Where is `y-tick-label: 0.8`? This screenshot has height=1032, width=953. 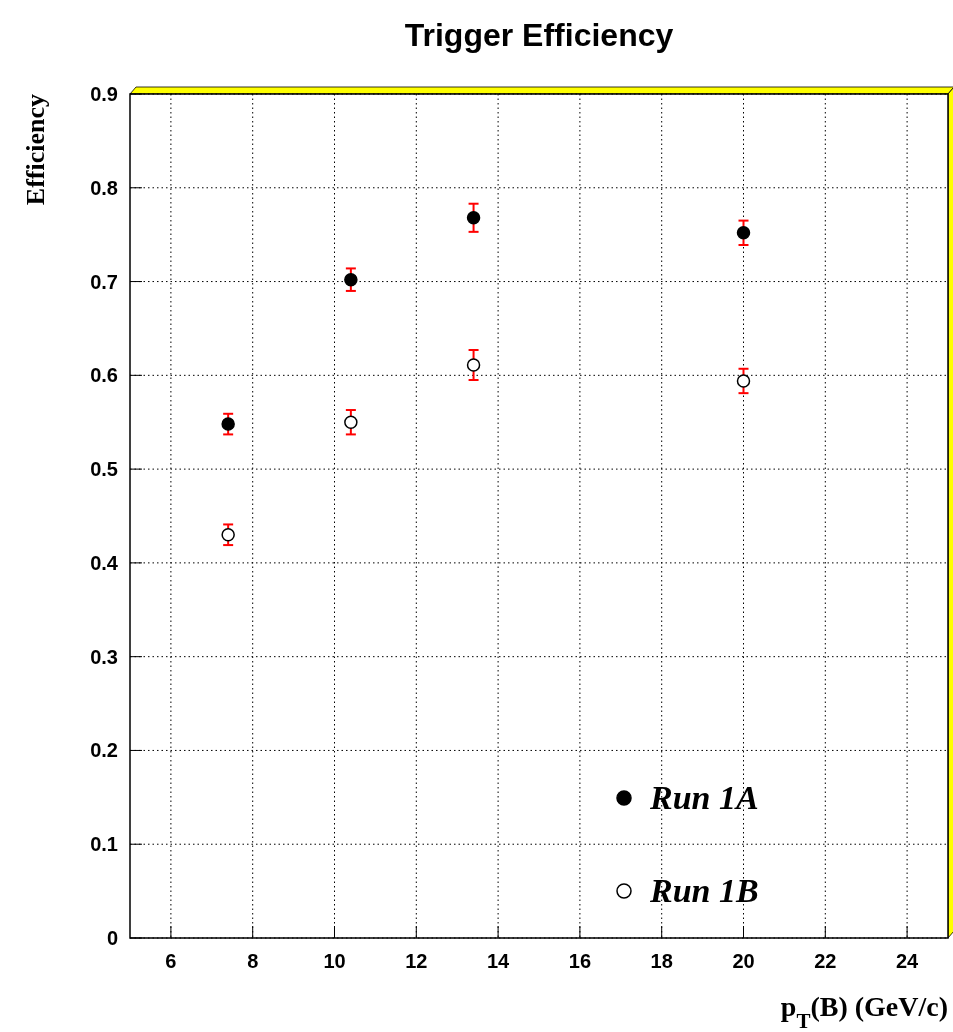
y-tick-label: 0.8 is located at coordinates (104, 187).